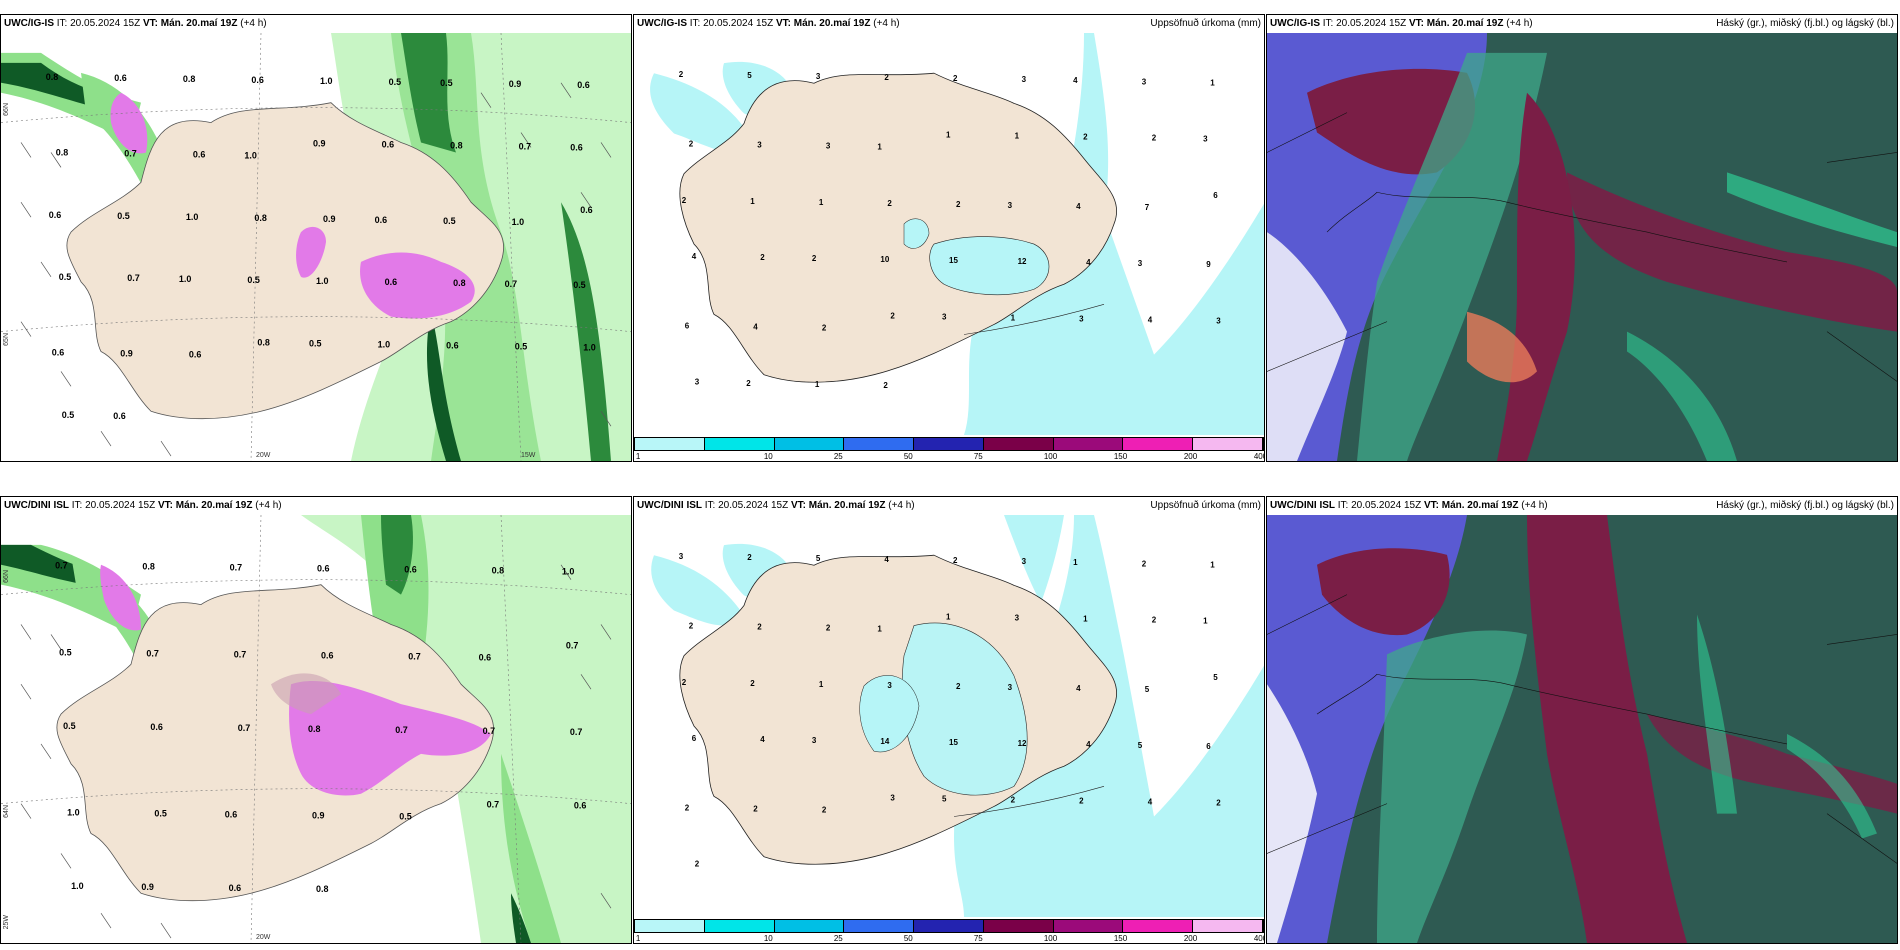 The image size is (1900, 950). Describe the element at coordinates (1050, 456) in the screenshot. I see `legend-tick-label: 100` at that location.